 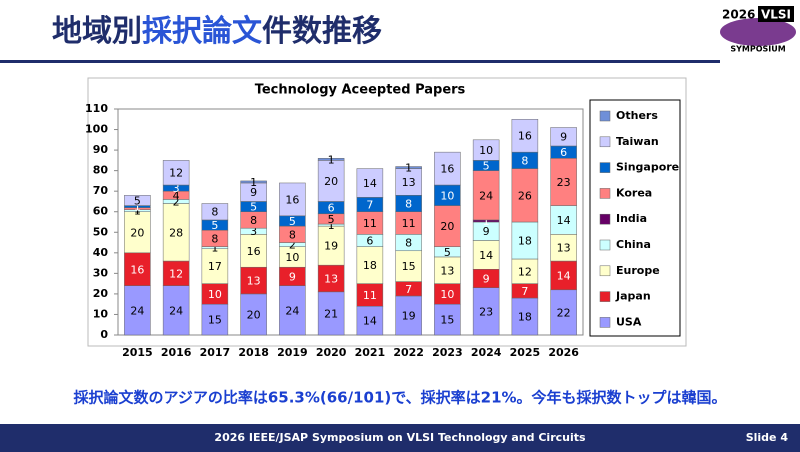 What do you see at coordinates (101, 211) in the screenshot?
I see `y-tick-label: 60` at bounding box center [101, 211].